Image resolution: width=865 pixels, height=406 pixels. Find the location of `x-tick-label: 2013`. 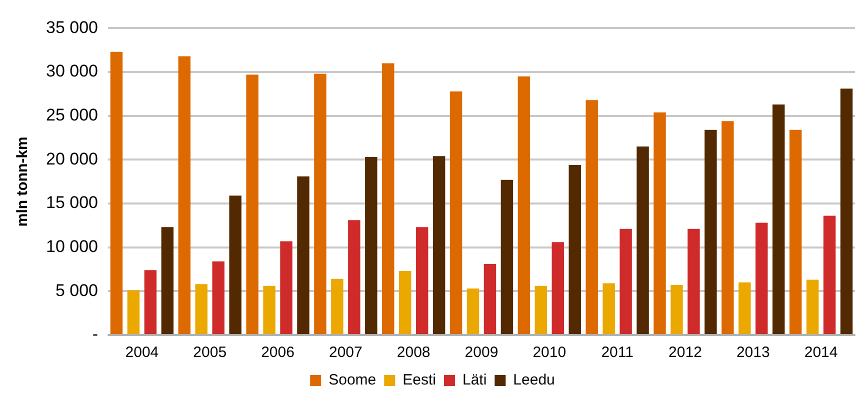

x-tick-label: 2013 is located at coordinates (753, 353).